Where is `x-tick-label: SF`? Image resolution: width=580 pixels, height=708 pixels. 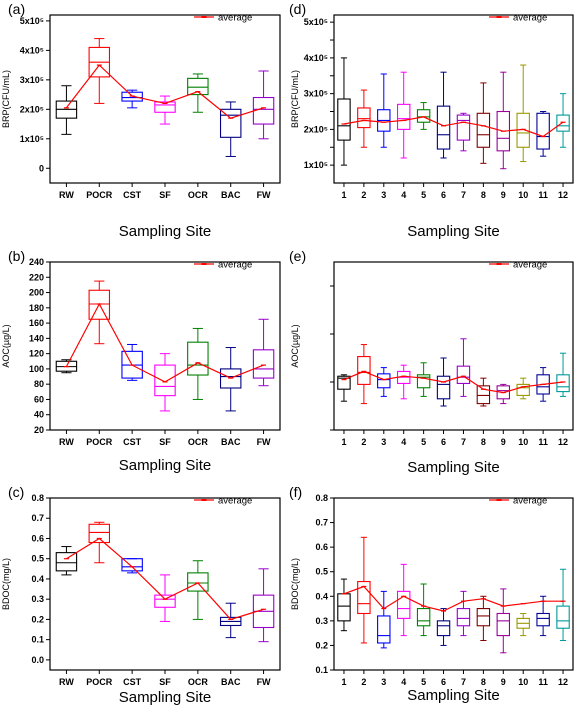 x-tick-label: SF is located at coordinates (165, 682).